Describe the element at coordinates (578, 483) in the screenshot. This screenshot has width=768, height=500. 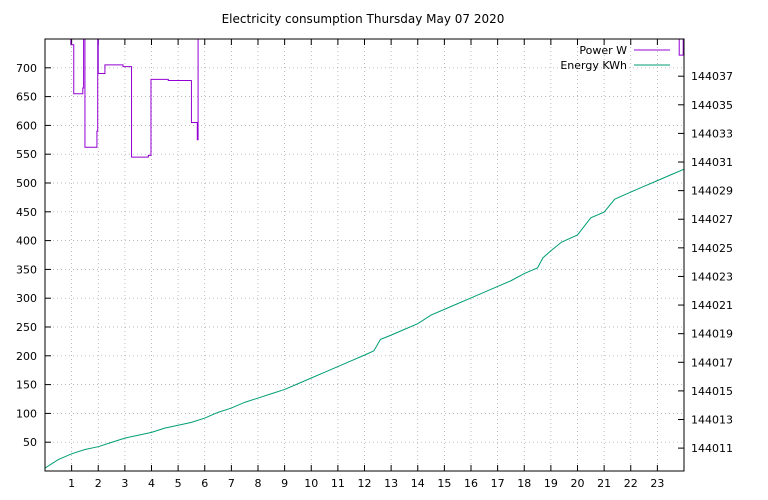
I see `x-tick-label: 20` at that location.